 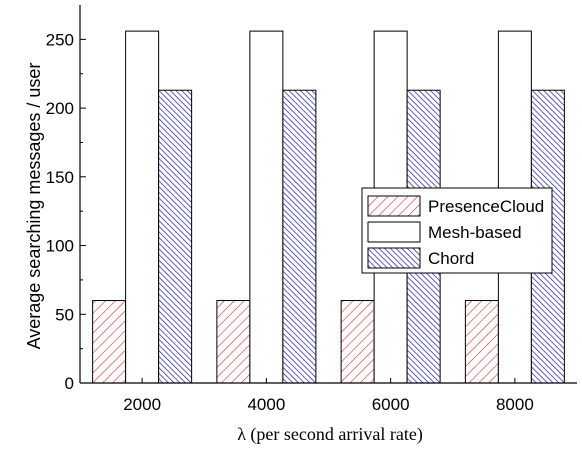 What do you see at coordinates (394, 206) in the screenshot?
I see `legend-swatch-presencecloud` at bounding box center [394, 206].